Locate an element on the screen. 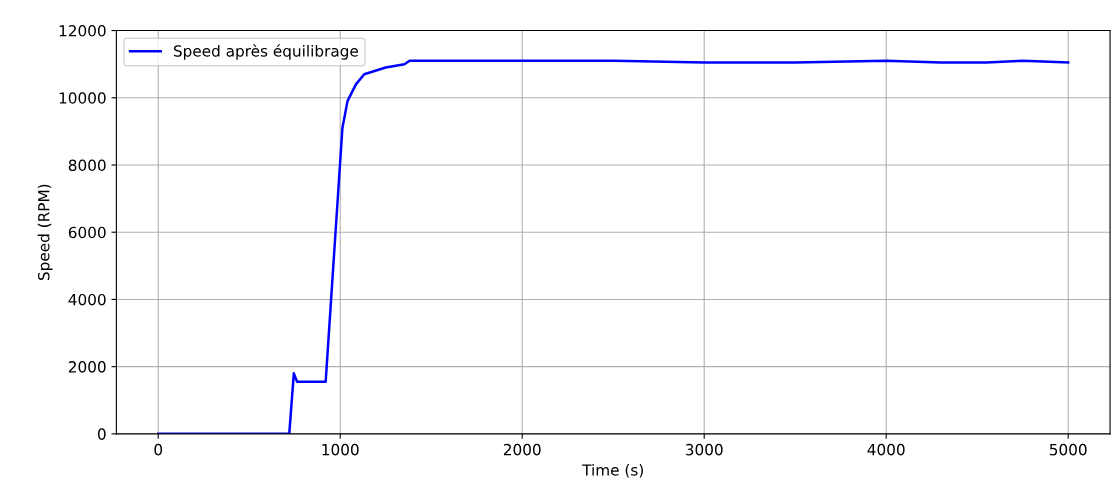 The height and width of the screenshot is (501, 1119). x-tick-label: 2000 is located at coordinates (522, 449).